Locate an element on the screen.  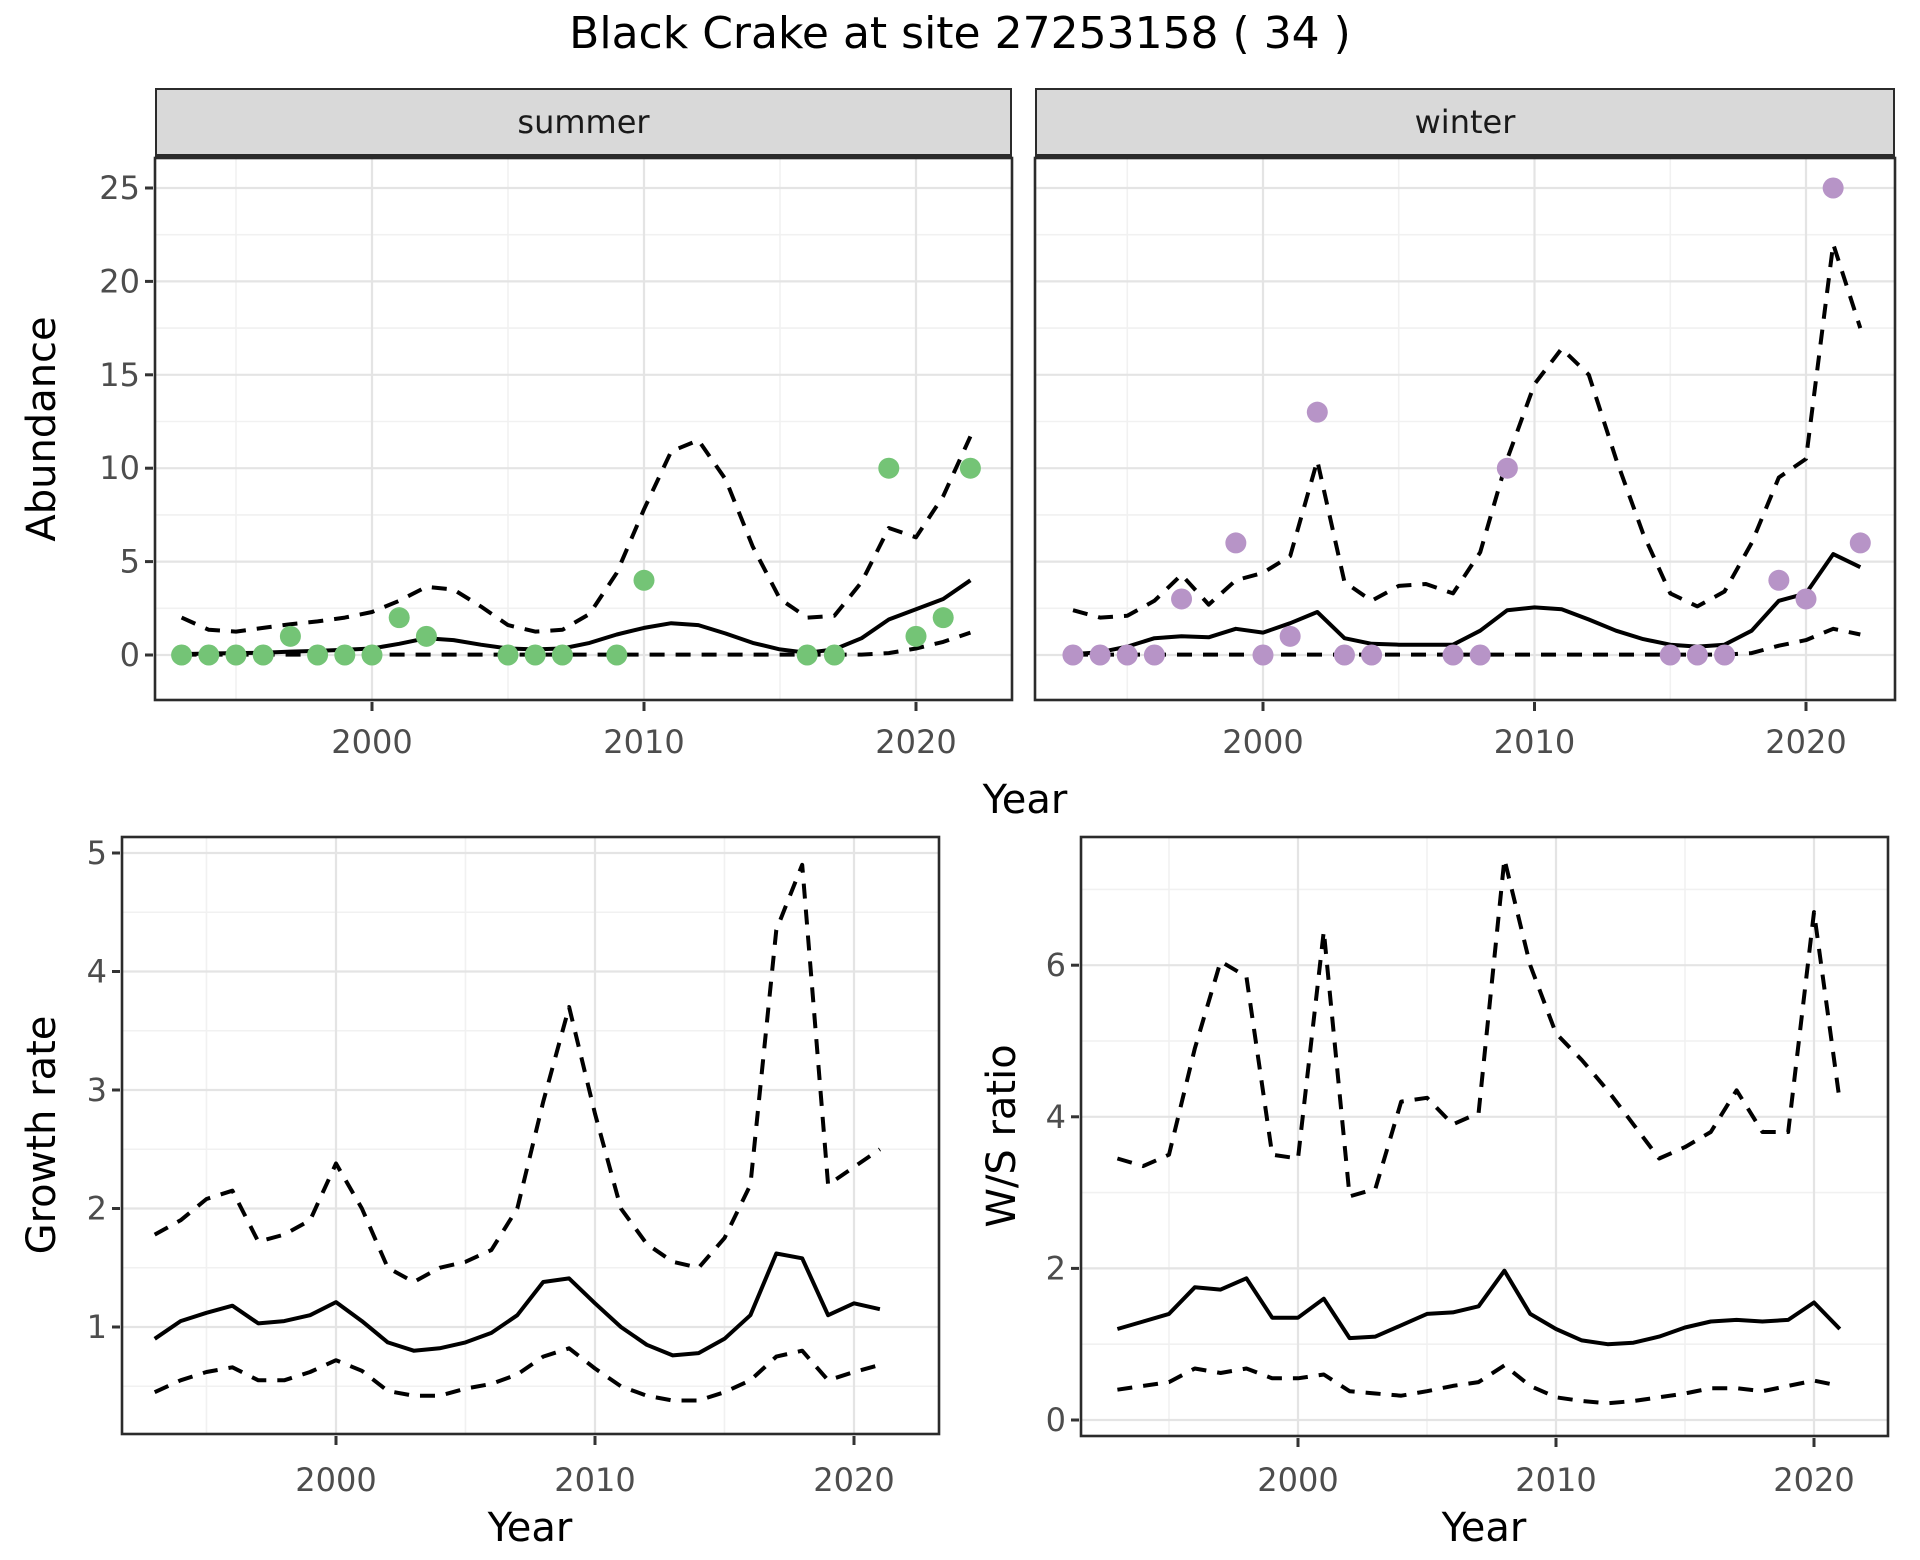
x-axis-title-year-growth: Year is located at coordinates (530, 1528).